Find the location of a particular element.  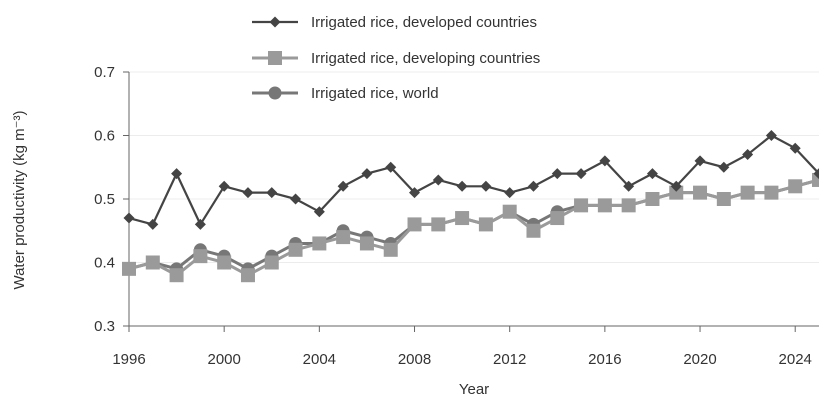

y-tick-label: 0.7 is located at coordinates (104, 72).